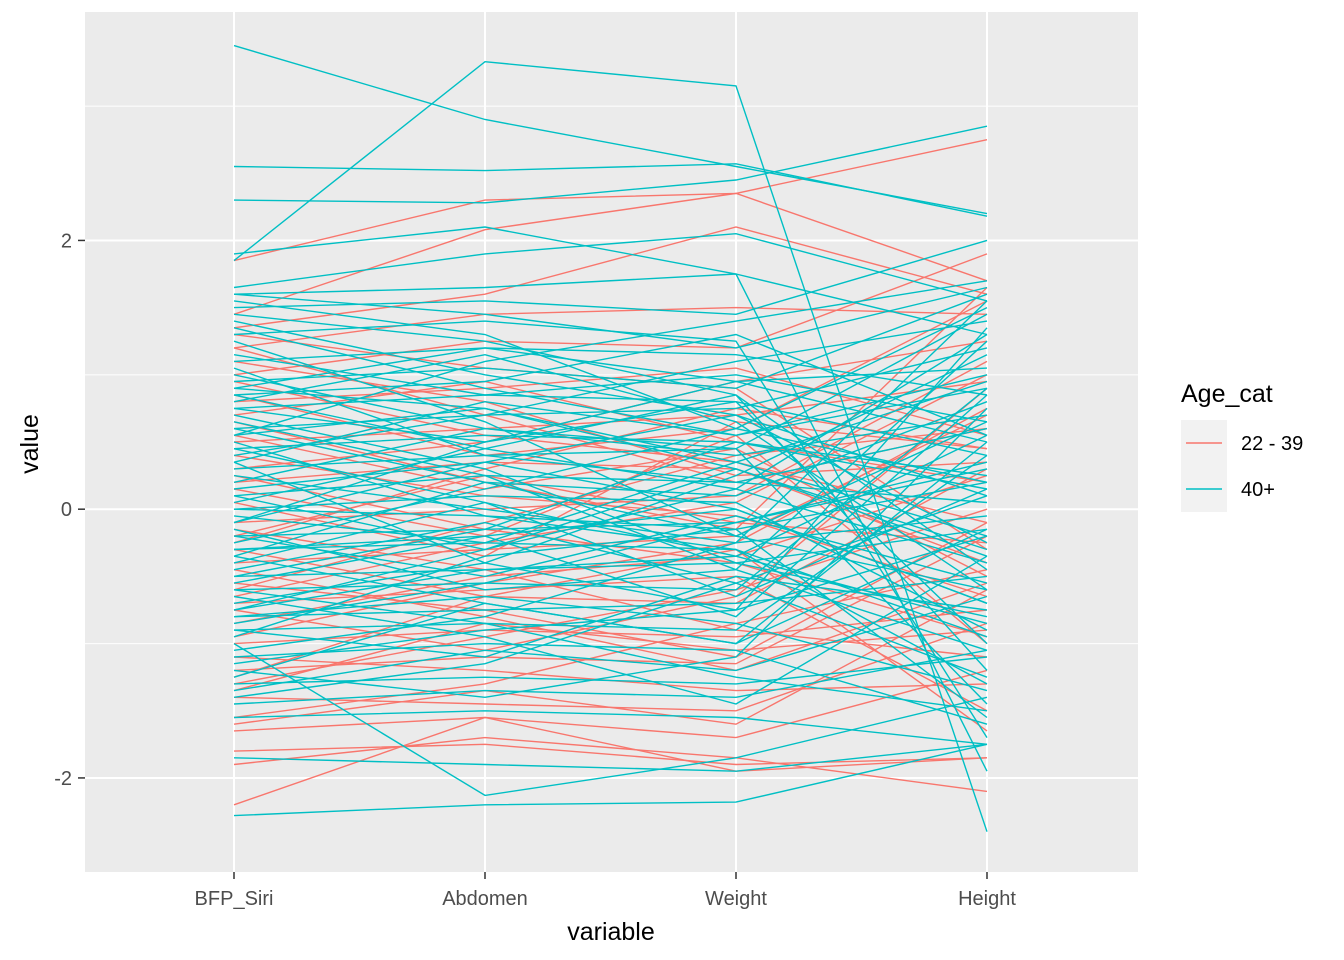  What do you see at coordinates (1227, 394) in the screenshot?
I see `legend-title: Age_cat` at bounding box center [1227, 394].